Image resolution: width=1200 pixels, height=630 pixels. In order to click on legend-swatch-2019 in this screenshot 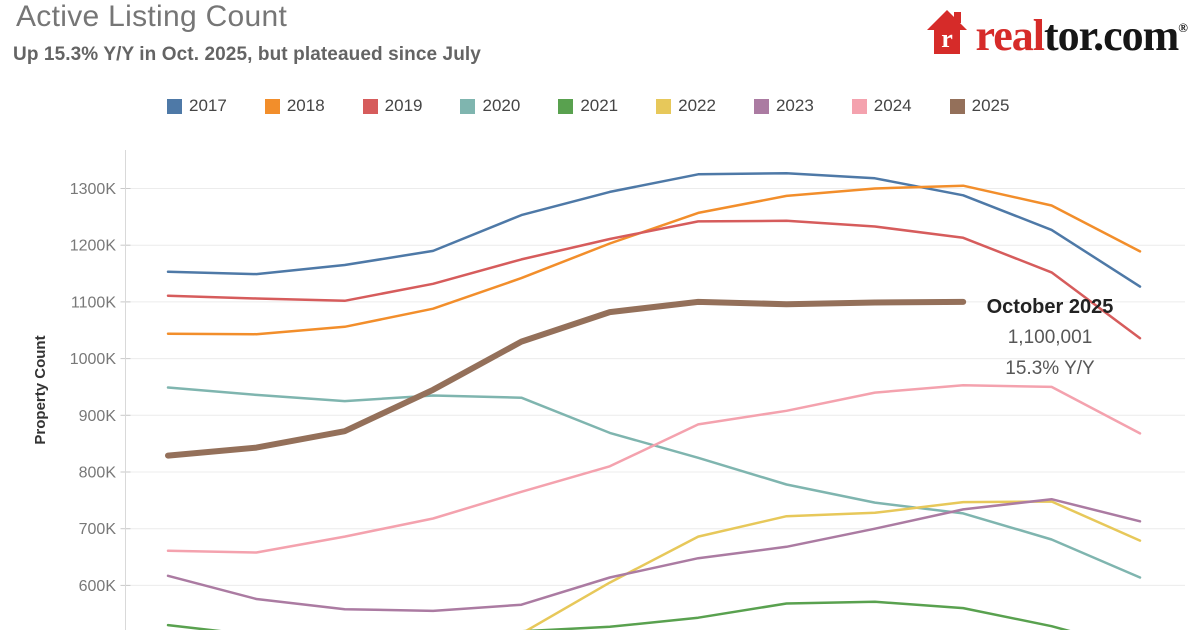, I will do `click(370, 106)`.